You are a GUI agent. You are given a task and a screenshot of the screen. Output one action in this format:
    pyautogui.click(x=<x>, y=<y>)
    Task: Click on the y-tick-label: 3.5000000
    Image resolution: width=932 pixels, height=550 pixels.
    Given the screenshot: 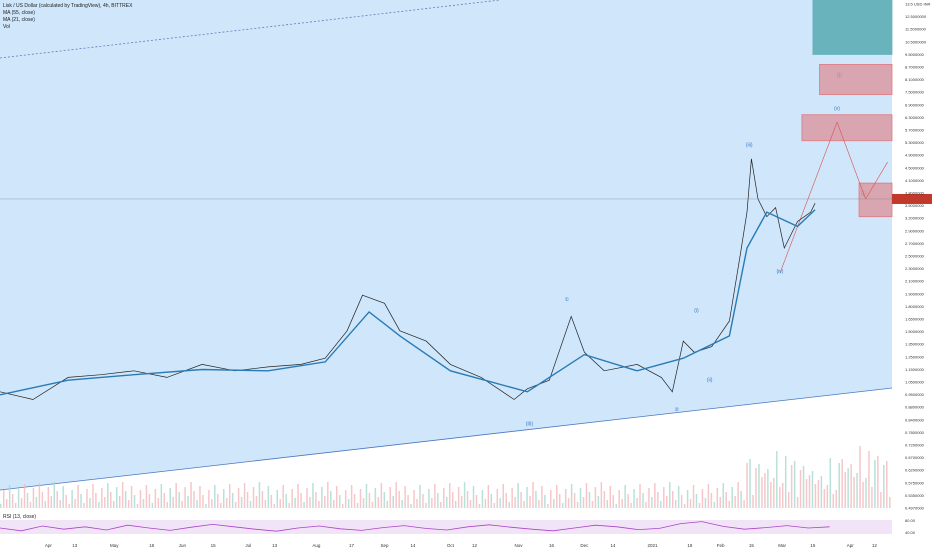 What is the action you would take?
    pyautogui.click(x=915, y=205)
    